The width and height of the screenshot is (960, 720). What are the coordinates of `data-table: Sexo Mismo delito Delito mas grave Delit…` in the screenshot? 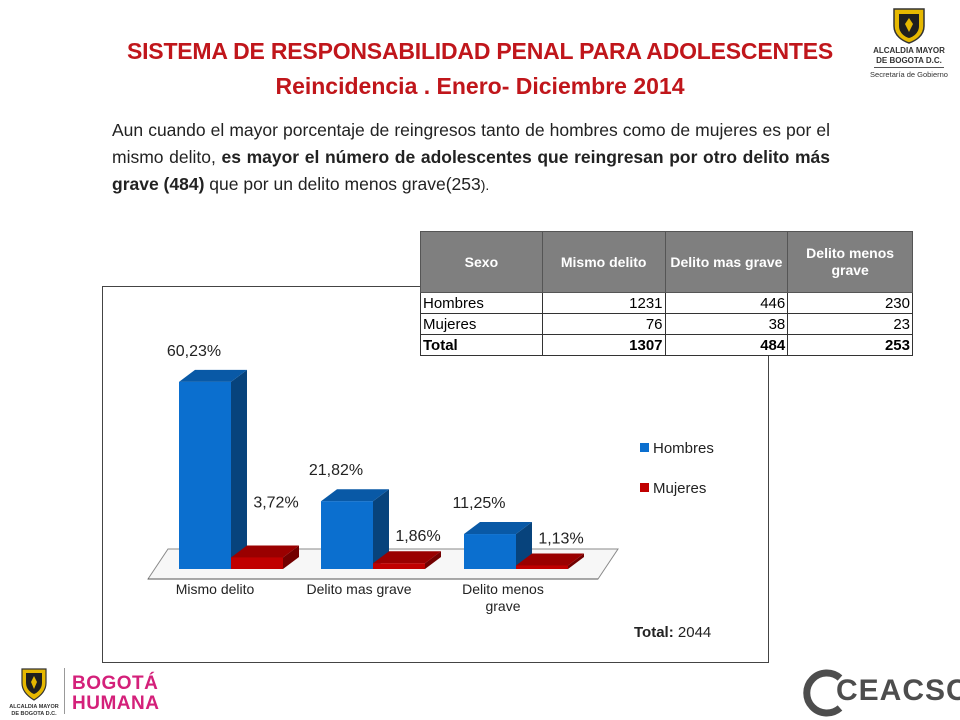 It's located at (666, 293).